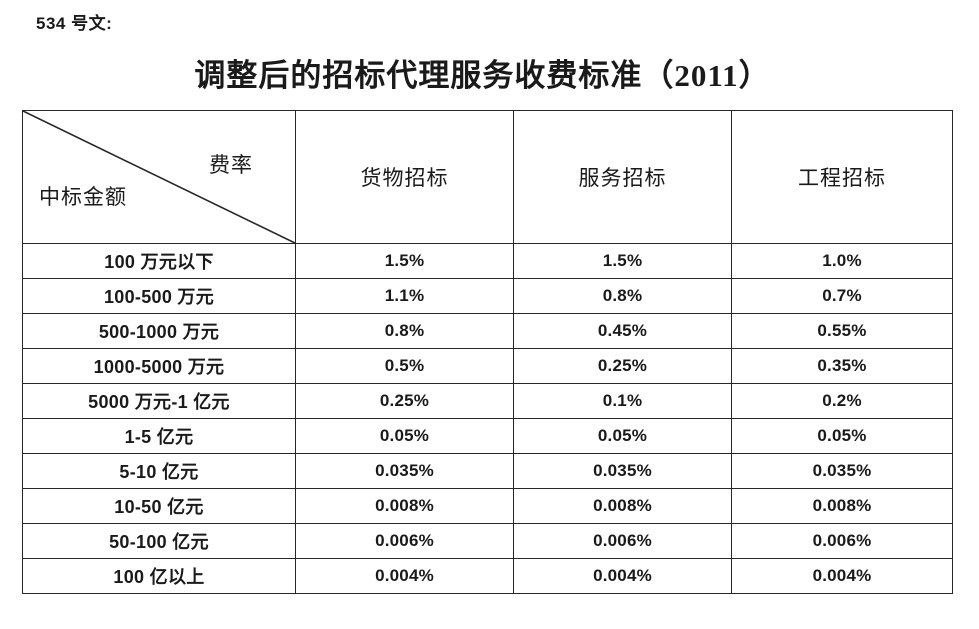  I want to click on corner-amount-label: 中标金额, so click(83, 197).